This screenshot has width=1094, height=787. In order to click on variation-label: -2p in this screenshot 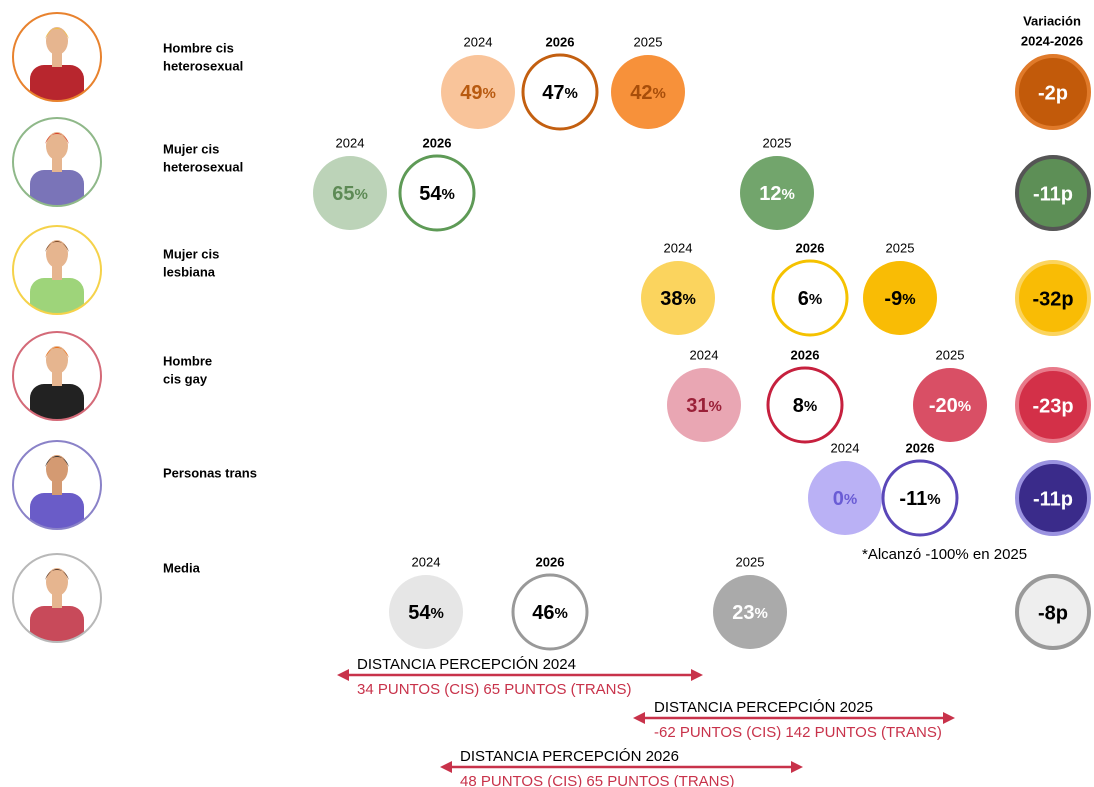, I will do `click(1053, 93)`.